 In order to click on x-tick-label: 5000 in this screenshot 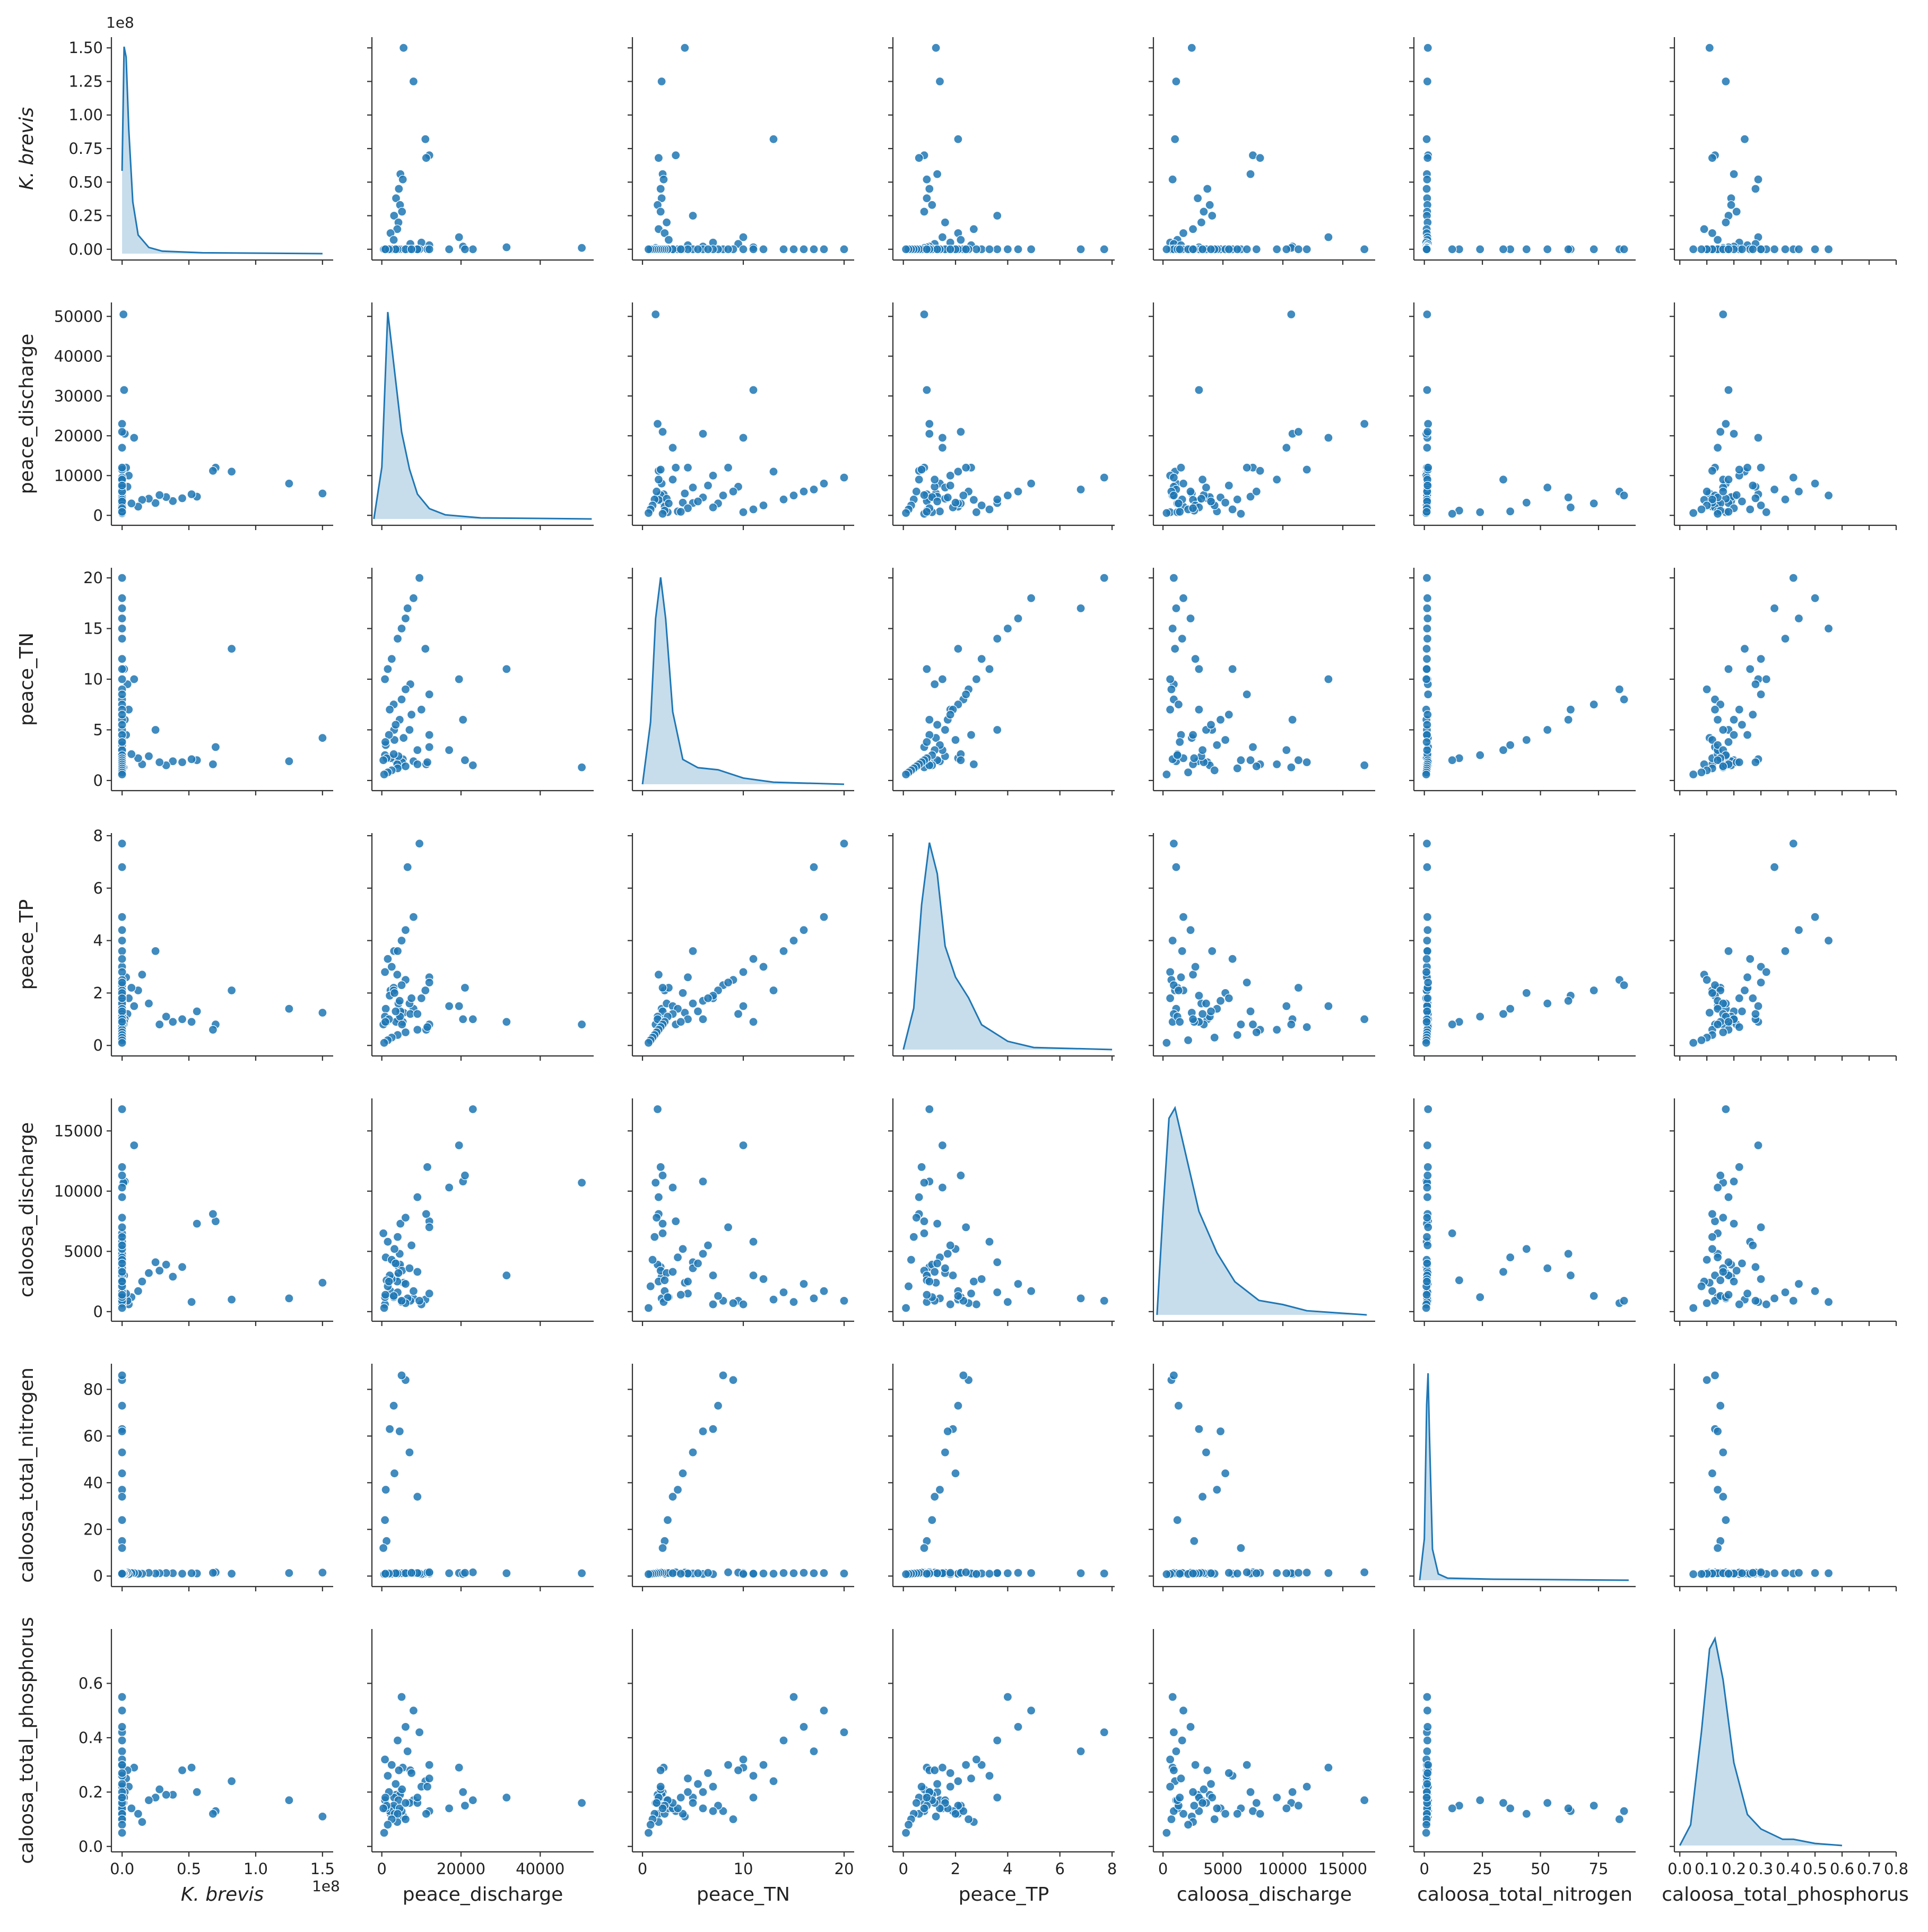, I will do `click(1223, 1869)`.